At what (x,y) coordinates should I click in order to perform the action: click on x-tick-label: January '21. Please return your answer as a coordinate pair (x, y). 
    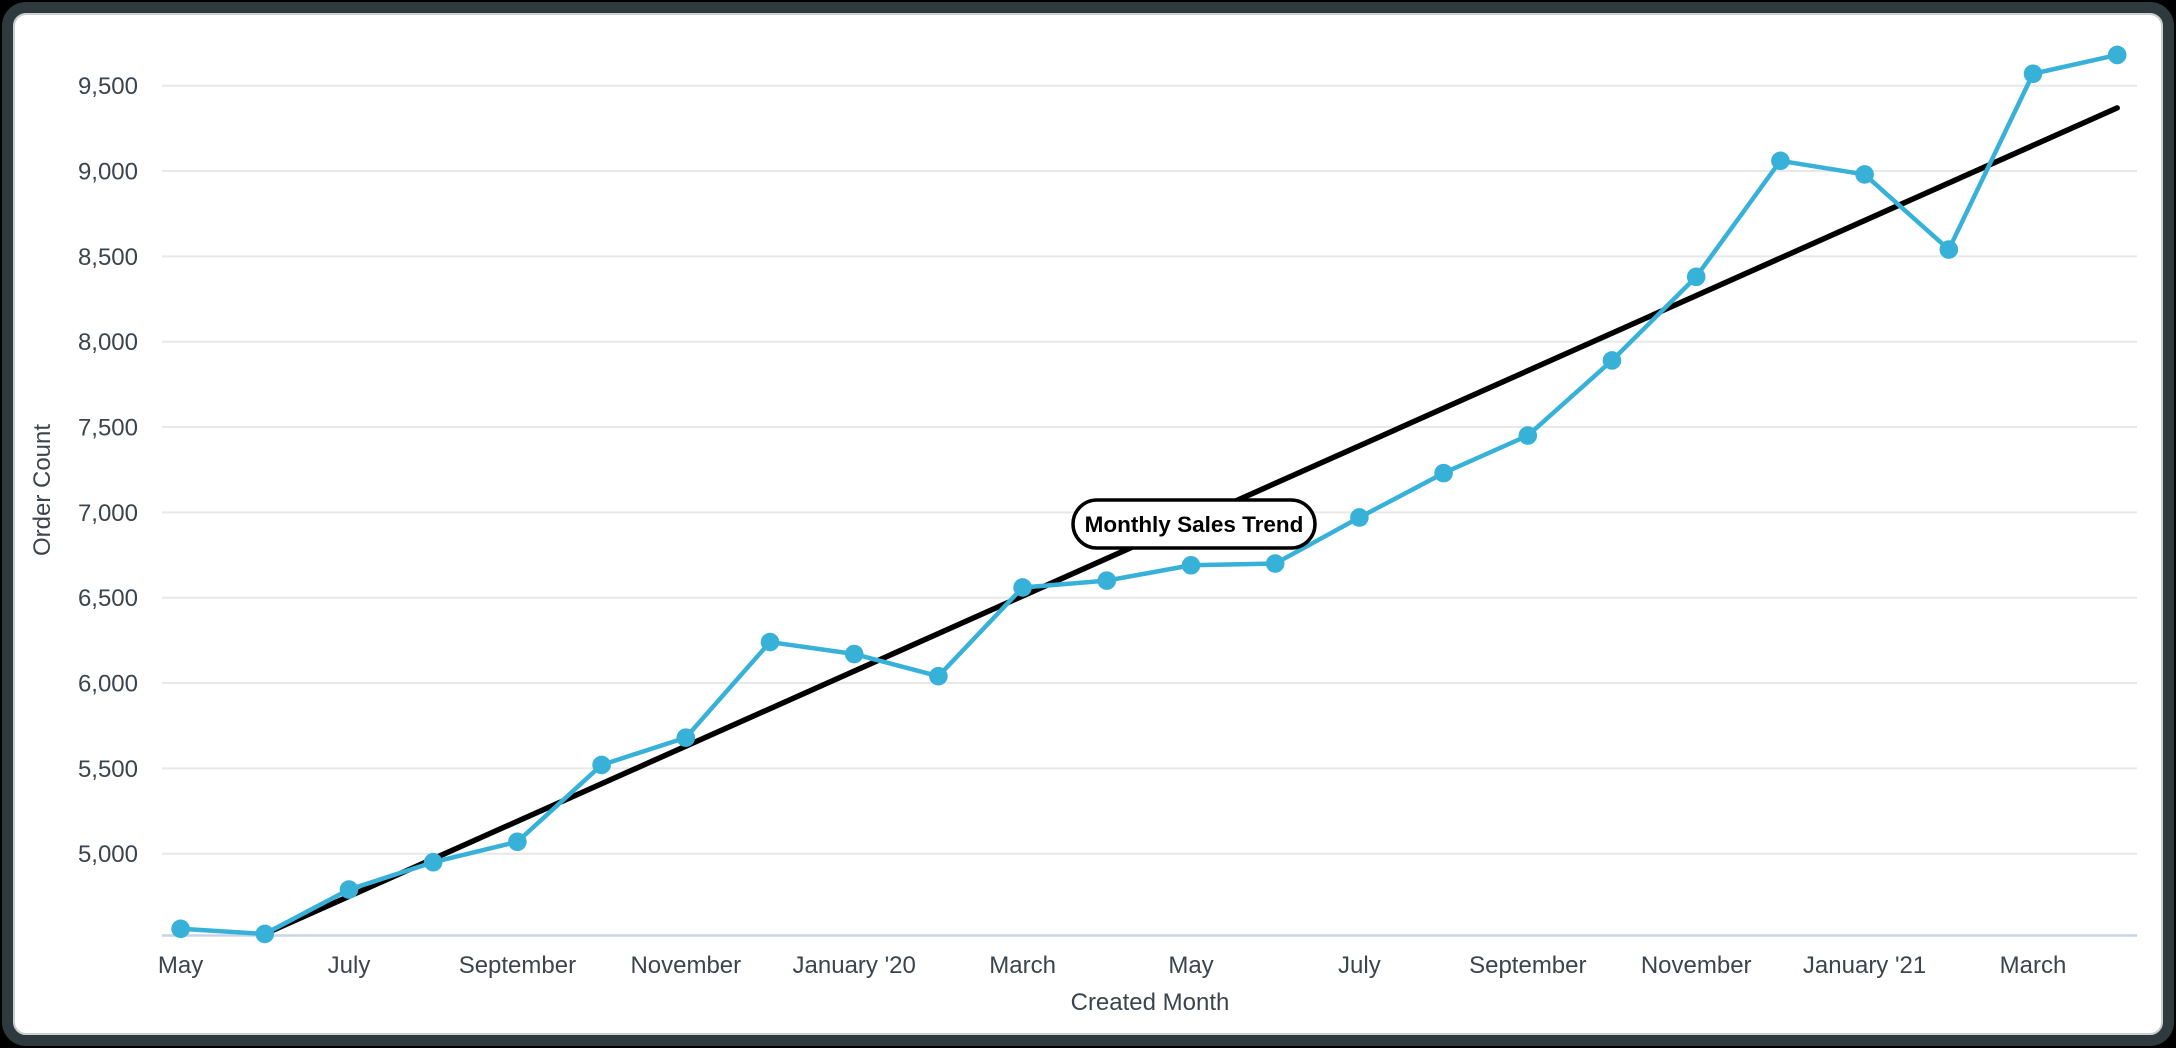
    Looking at the image, I should click on (1864, 965).